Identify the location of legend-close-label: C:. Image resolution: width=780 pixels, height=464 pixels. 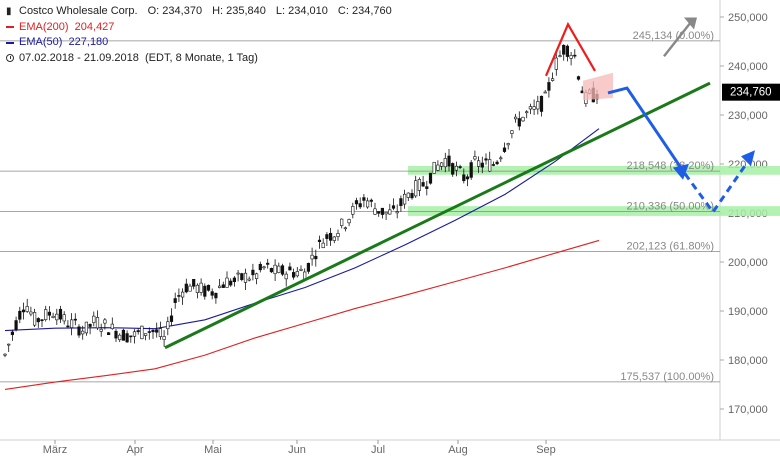
(343, 11).